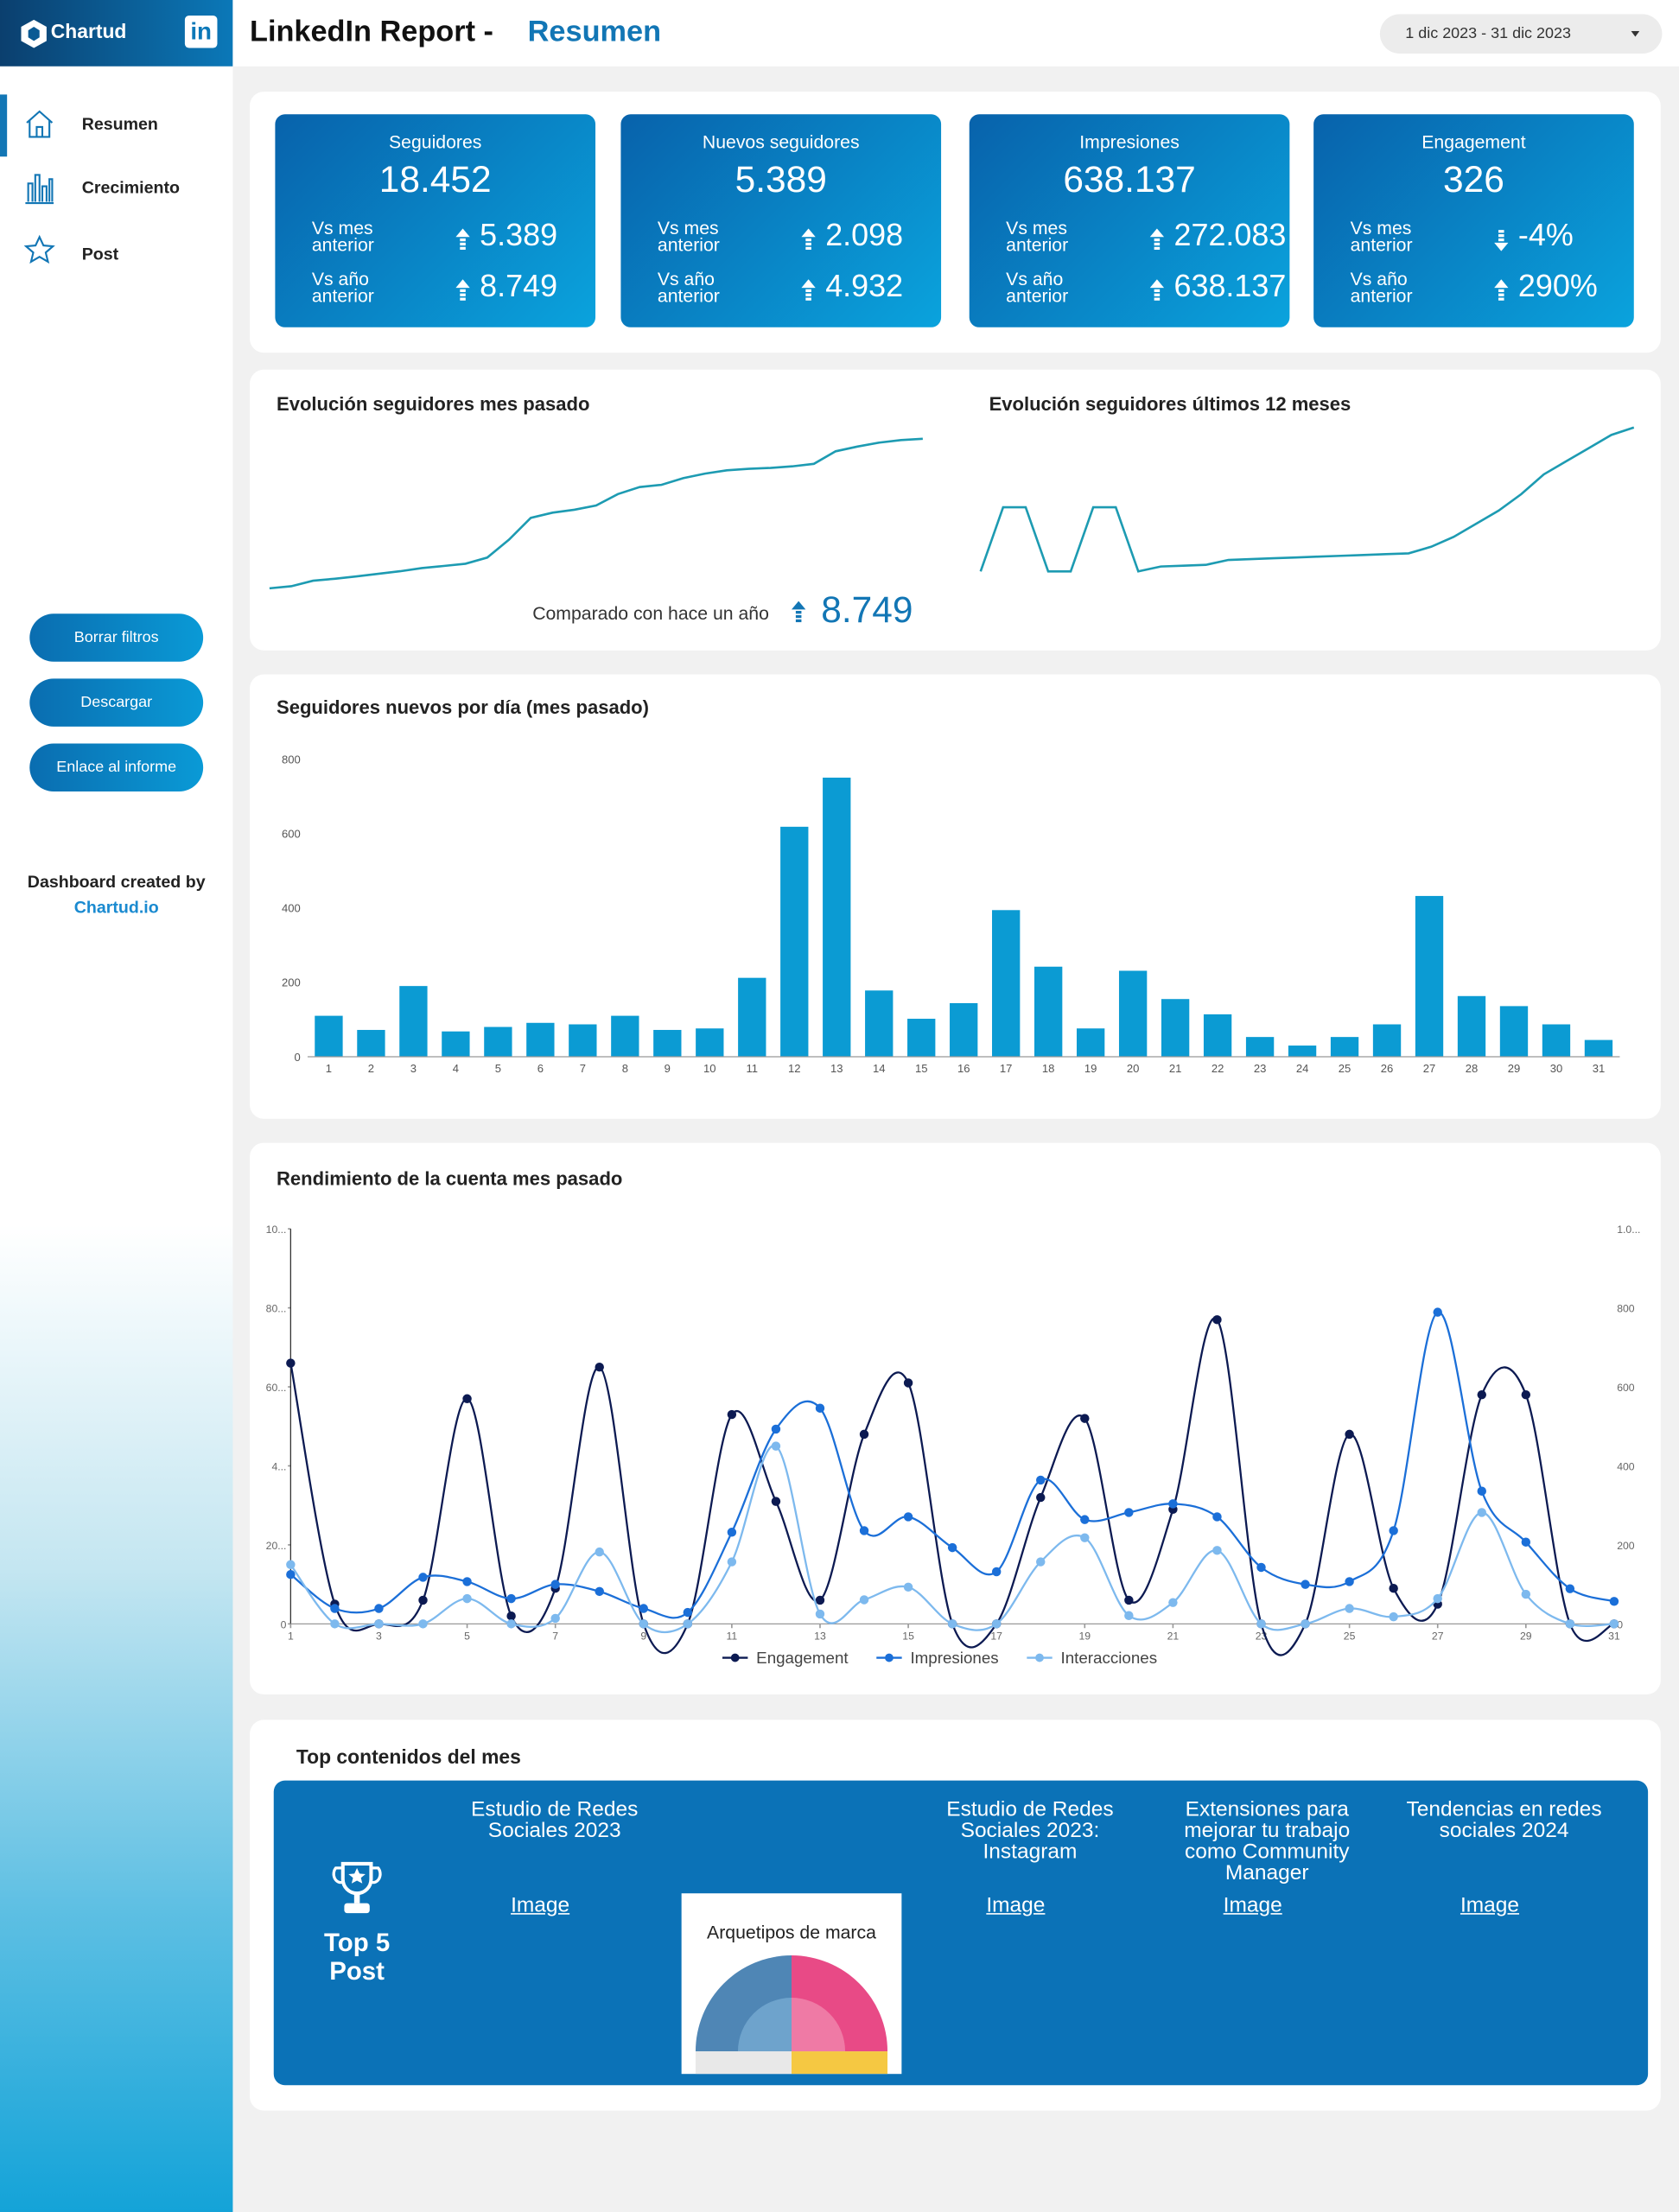  What do you see at coordinates (116, 637) in the screenshot?
I see `sidebar-button: Borrar filtros` at bounding box center [116, 637].